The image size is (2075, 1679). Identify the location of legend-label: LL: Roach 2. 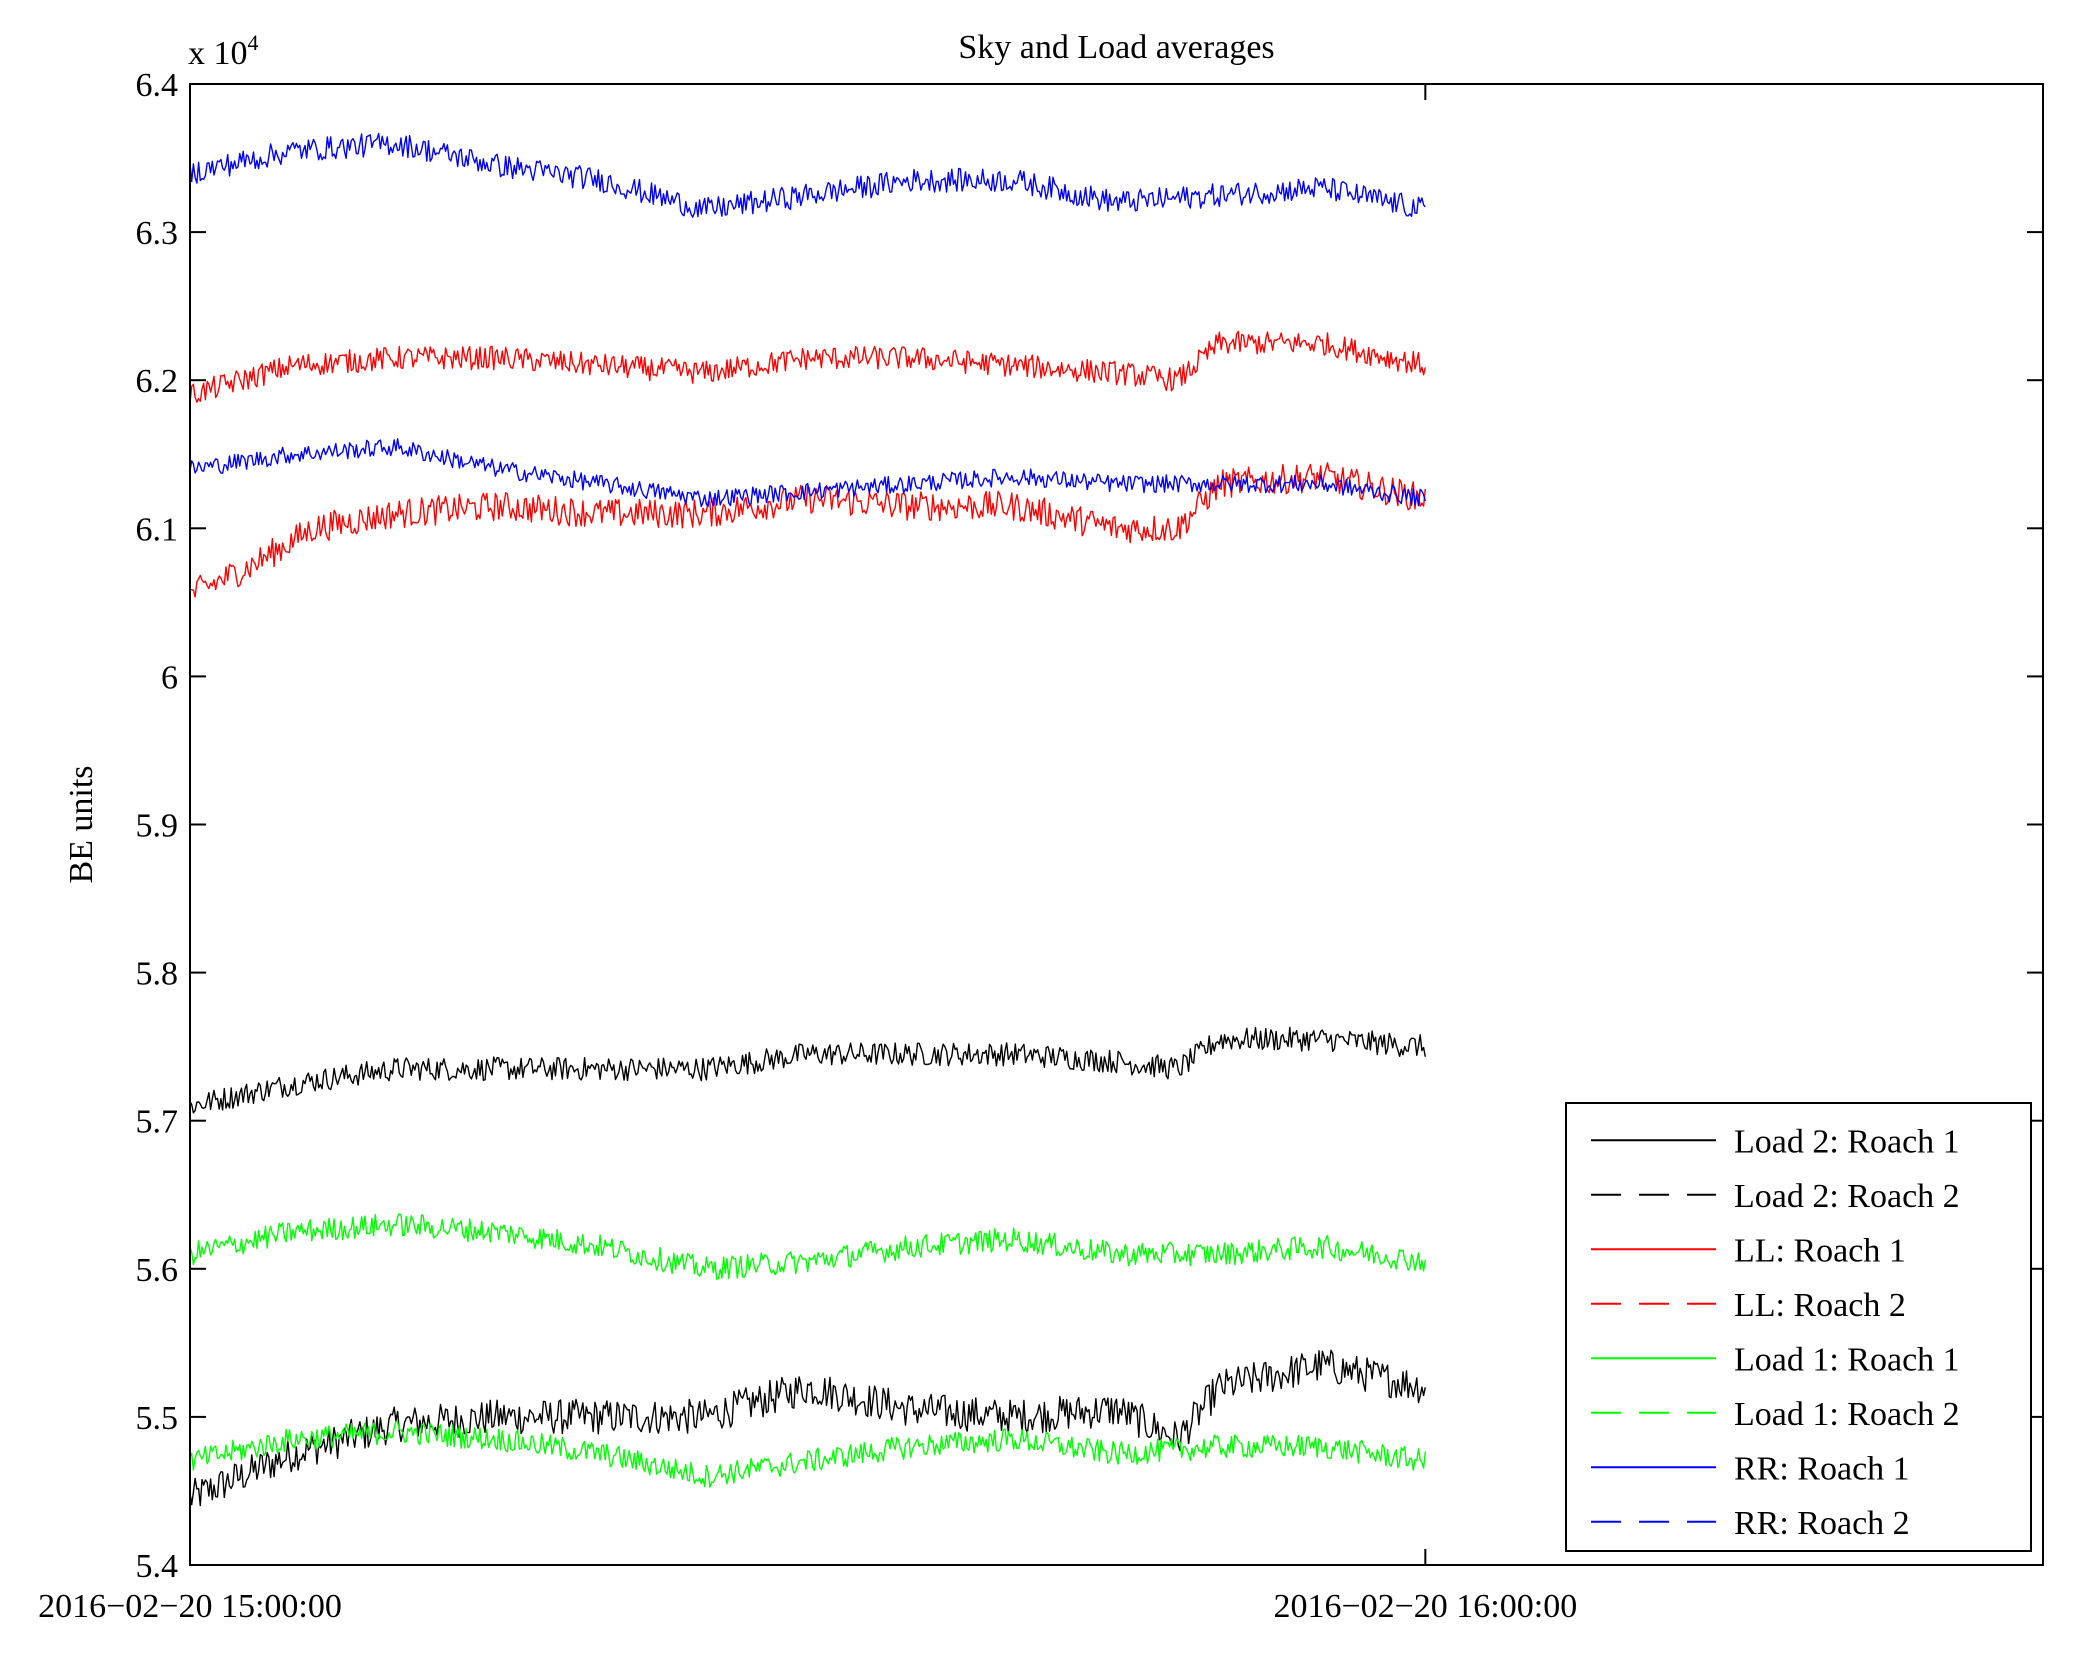
(1820, 1305).